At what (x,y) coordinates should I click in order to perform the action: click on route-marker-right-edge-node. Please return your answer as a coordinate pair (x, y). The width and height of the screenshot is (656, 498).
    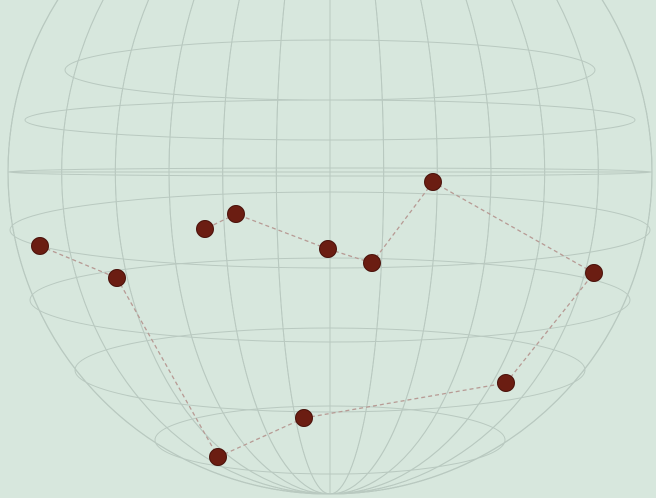
    Looking at the image, I should click on (594, 273).